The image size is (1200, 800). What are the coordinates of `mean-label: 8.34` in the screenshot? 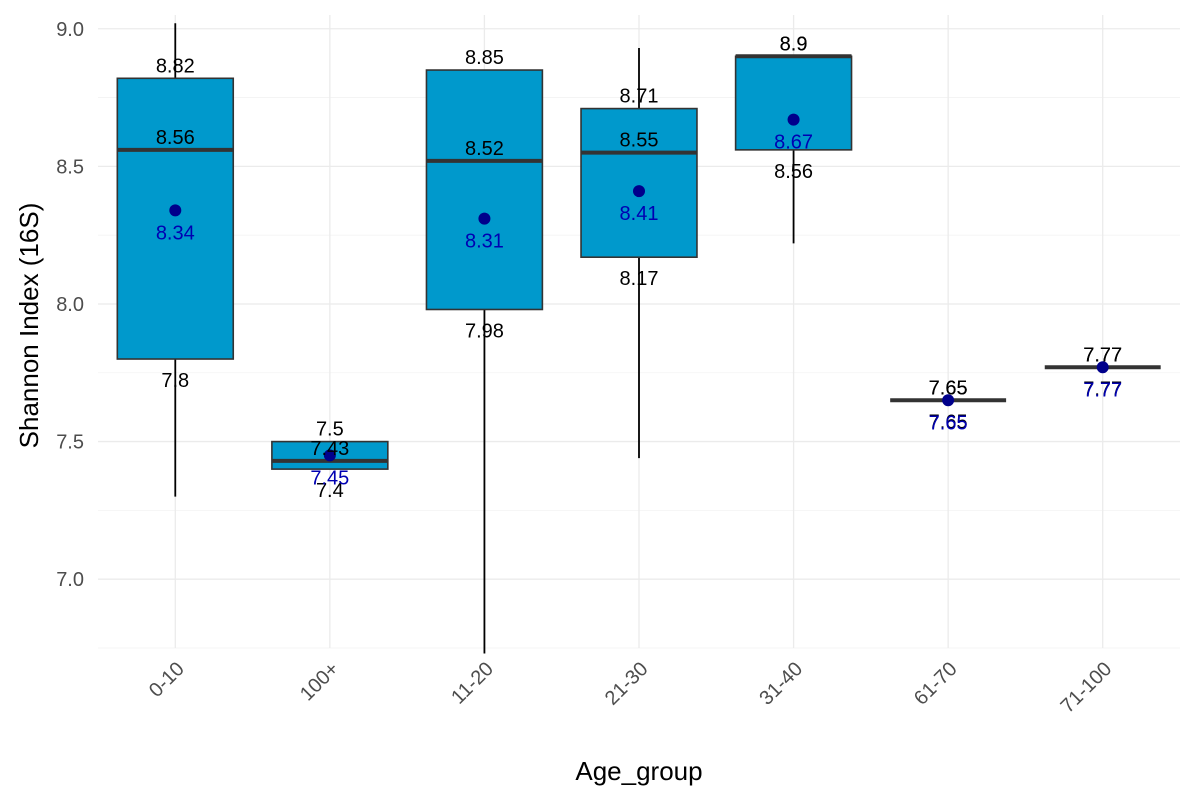 It's located at (175, 233).